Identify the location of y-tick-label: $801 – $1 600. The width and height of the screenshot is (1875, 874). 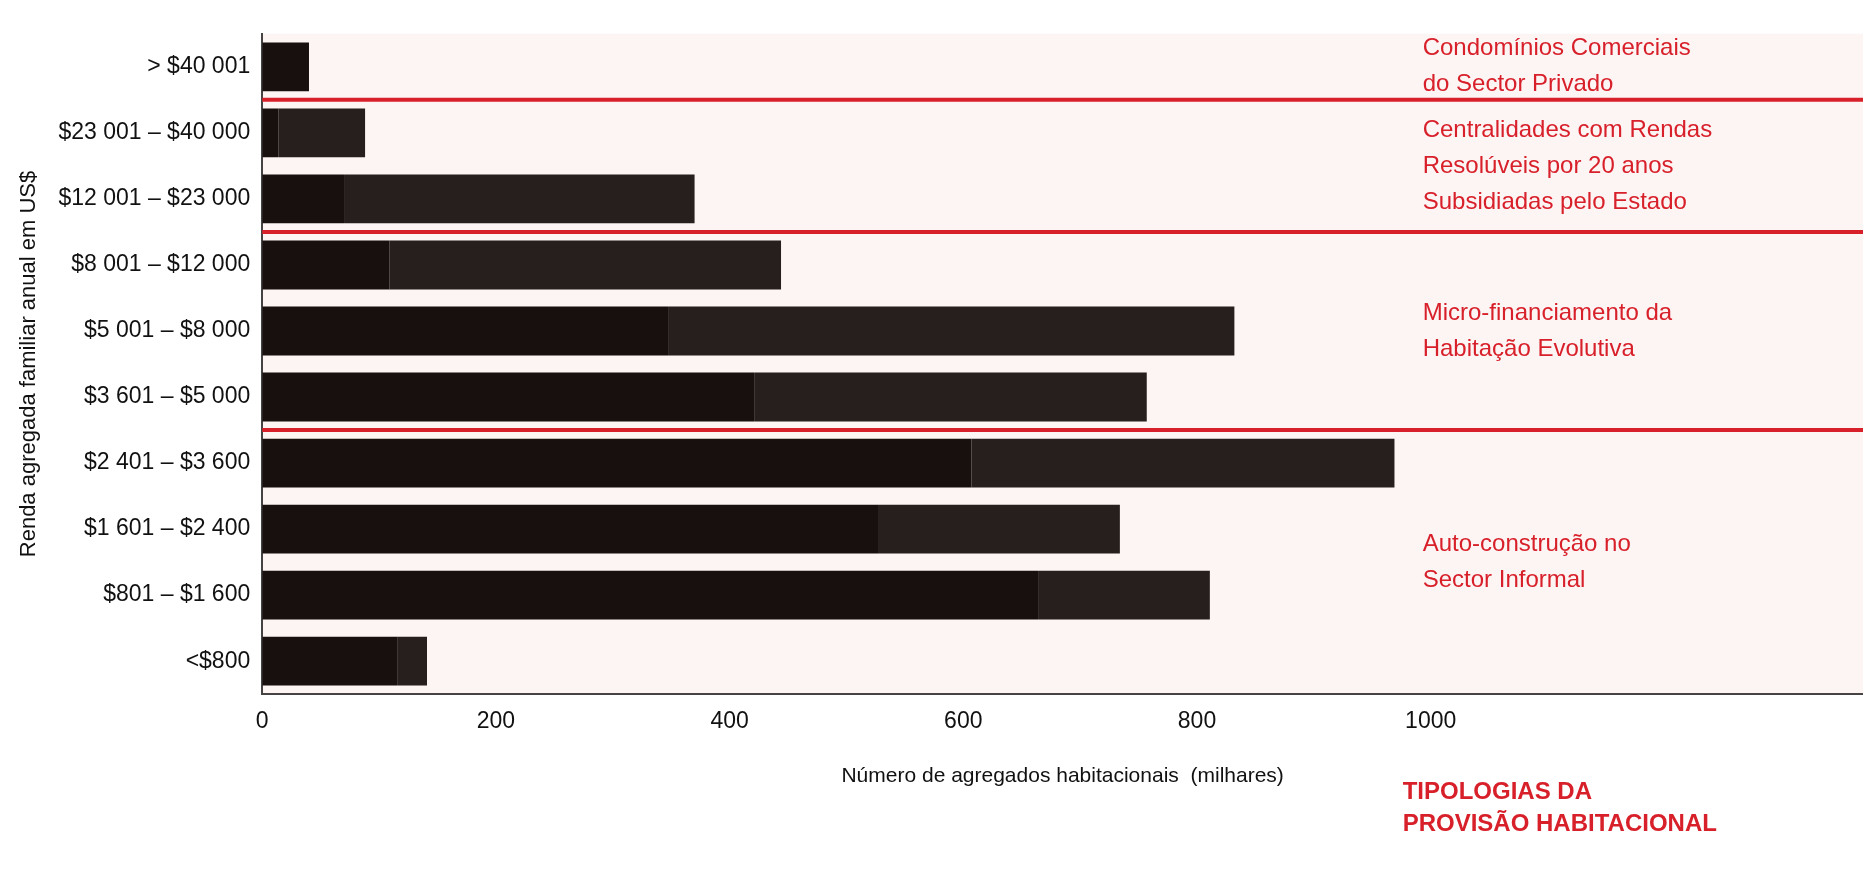
(177, 593).